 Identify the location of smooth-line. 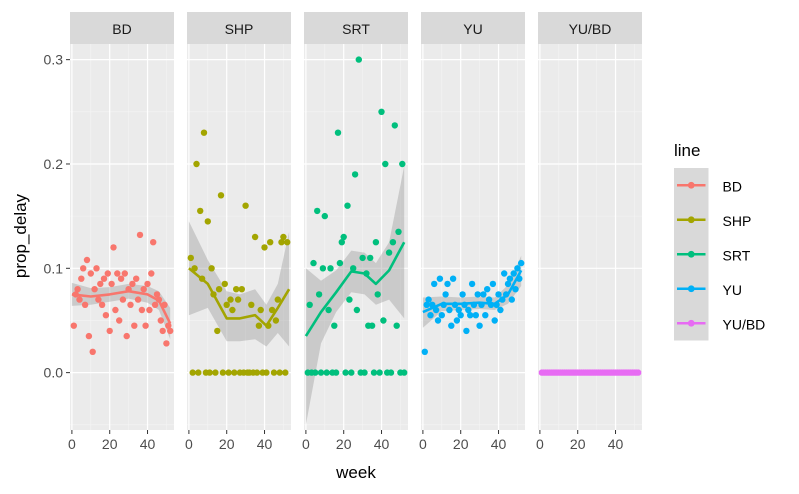
(239, 297).